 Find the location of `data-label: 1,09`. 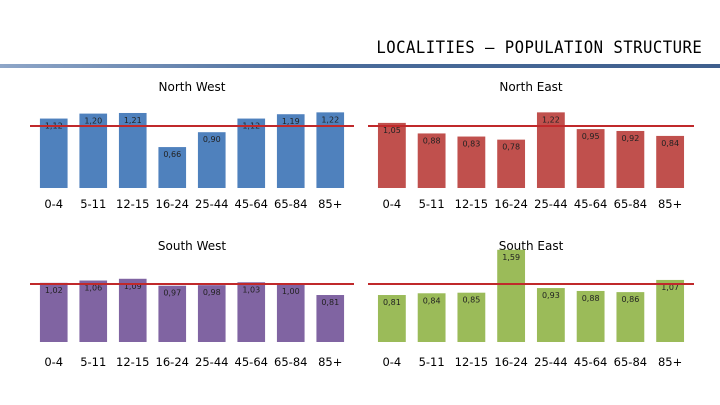

data-label: 1,09 is located at coordinates (133, 286).